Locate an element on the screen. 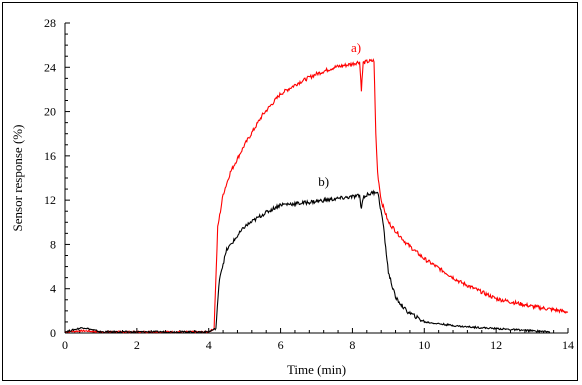  x-tick-label: 8 is located at coordinates (352, 345).